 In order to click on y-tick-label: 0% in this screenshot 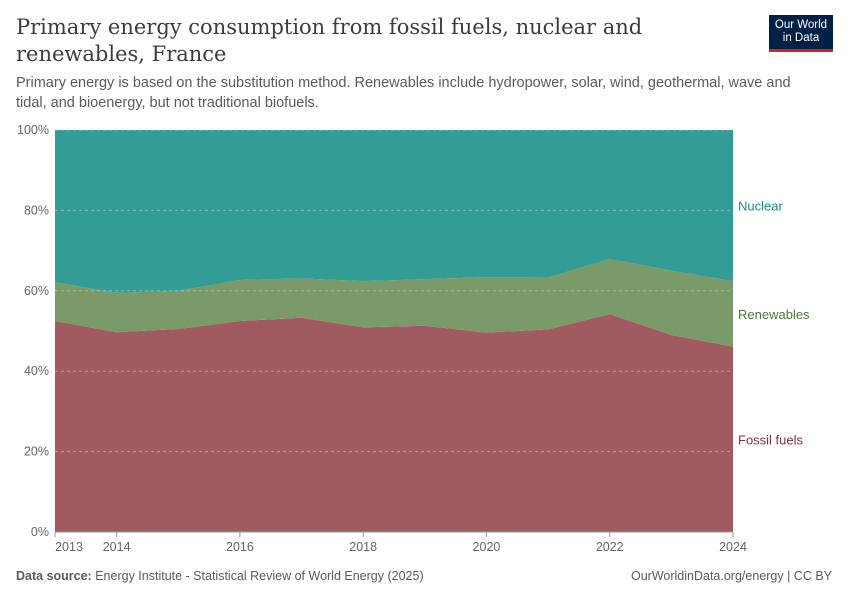, I will do `click(40, 532)`.